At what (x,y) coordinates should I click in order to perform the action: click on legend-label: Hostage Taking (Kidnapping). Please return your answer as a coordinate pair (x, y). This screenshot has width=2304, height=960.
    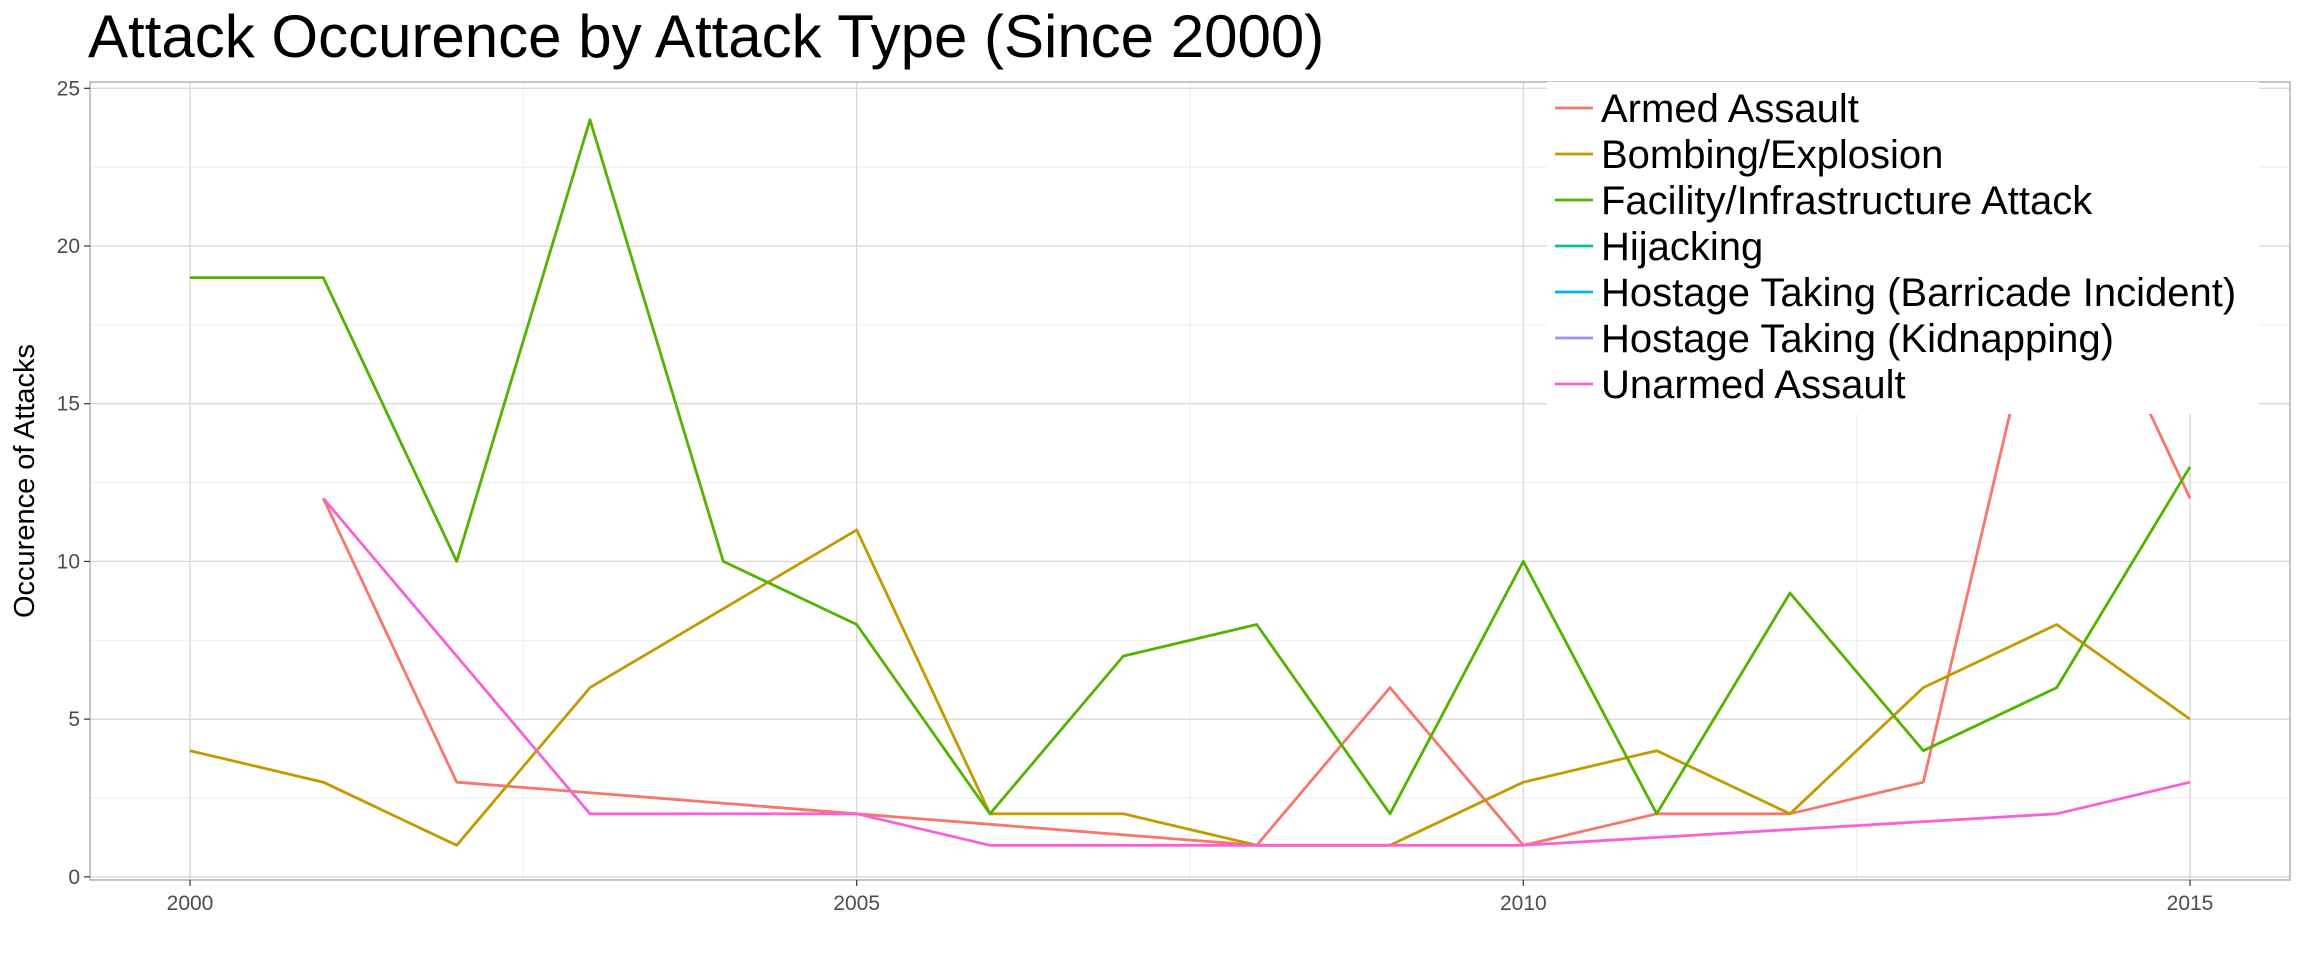
    Looking at the image, I should click on (1857, 339).